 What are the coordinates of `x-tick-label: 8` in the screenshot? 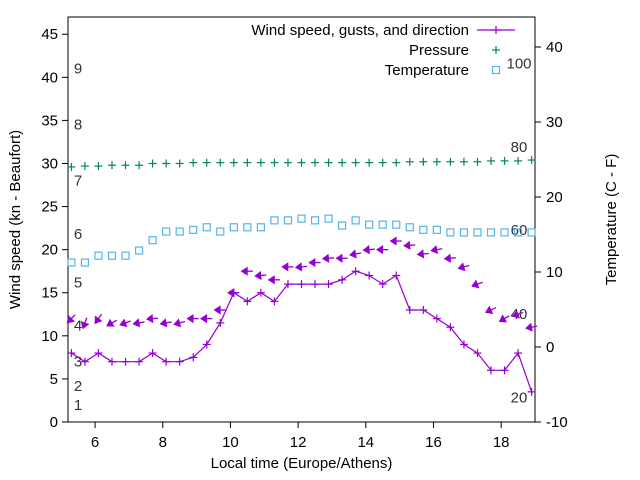 It's located at (163, 442).